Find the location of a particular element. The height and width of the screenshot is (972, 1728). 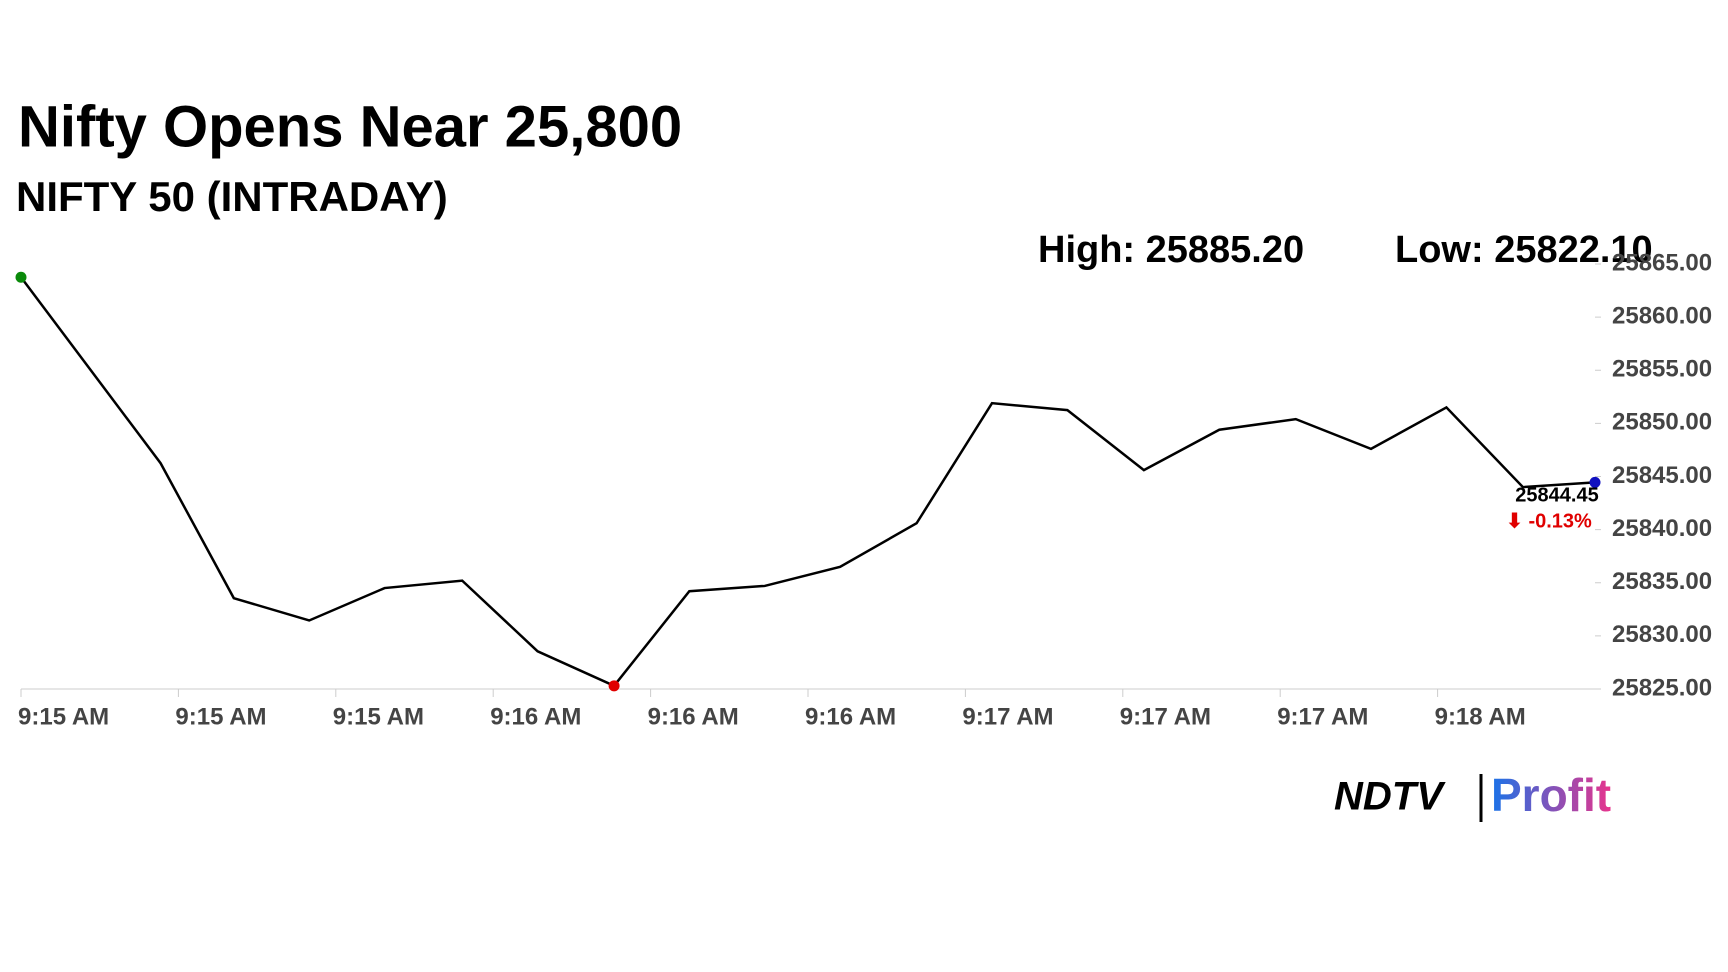

y-tick-label: 25835.00 is located at coordinates (1662, 581).